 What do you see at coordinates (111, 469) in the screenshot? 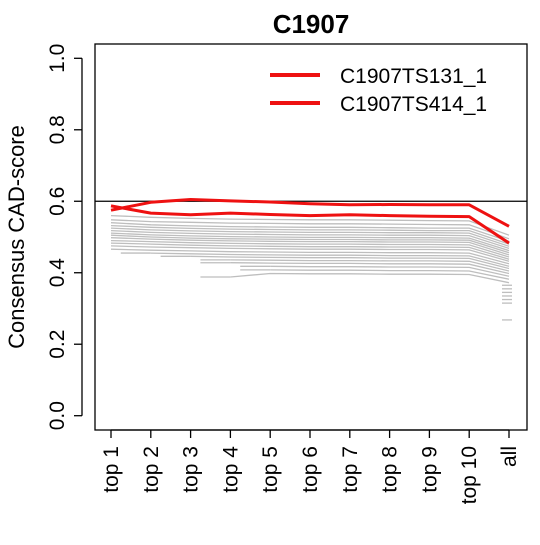
I see `x-tick-label: top 1` at bounding box center [111, 469].